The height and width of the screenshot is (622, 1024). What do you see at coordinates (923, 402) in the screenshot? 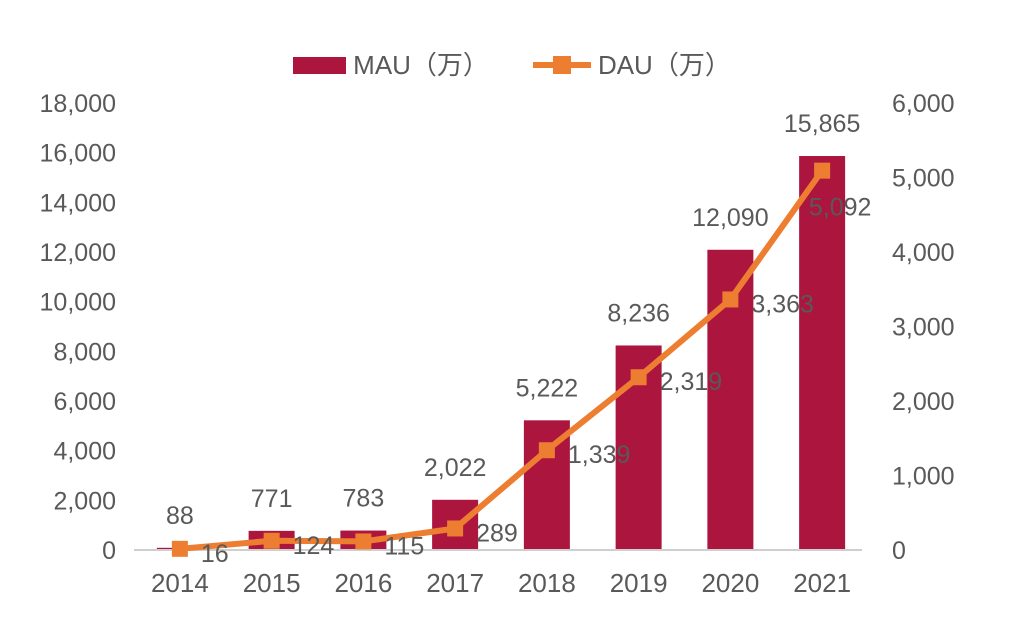
I see `right-axis-tick-label: 2,000` at bounding box center [923, 402].